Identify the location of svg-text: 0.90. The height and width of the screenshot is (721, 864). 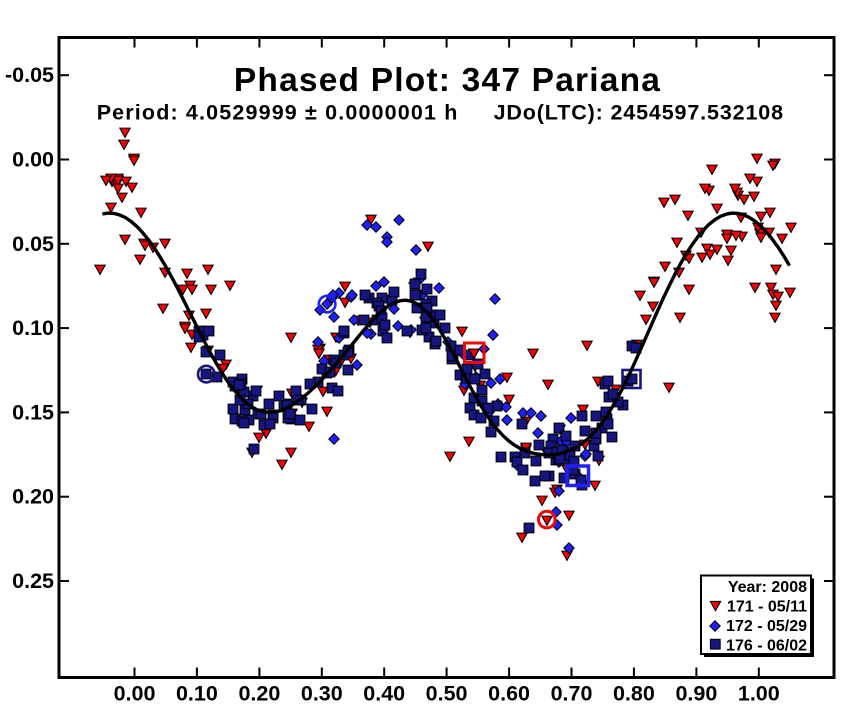
(696, 694).